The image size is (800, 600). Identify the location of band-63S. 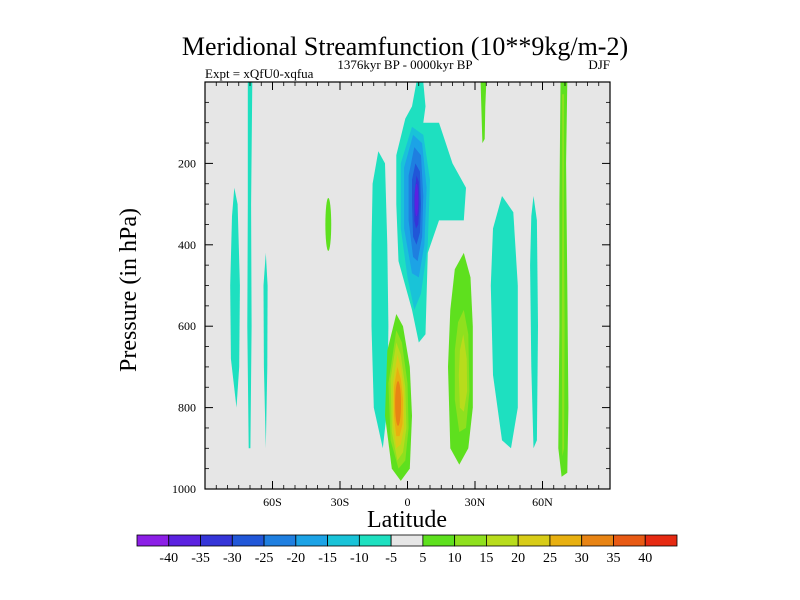
(265, 350).